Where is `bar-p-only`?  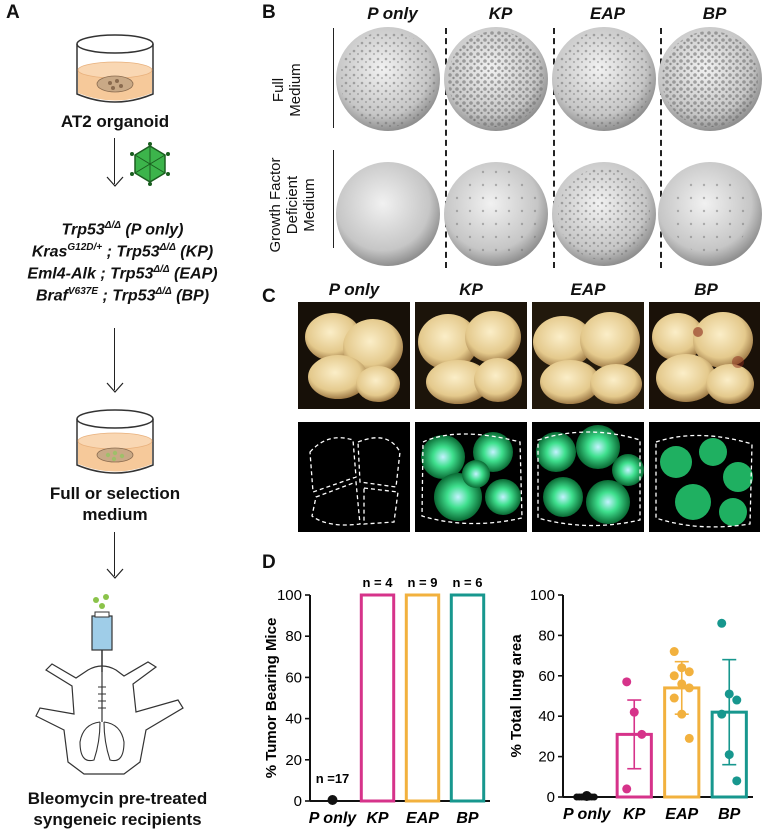
bar-p-only is located at coordinates (332, 800).